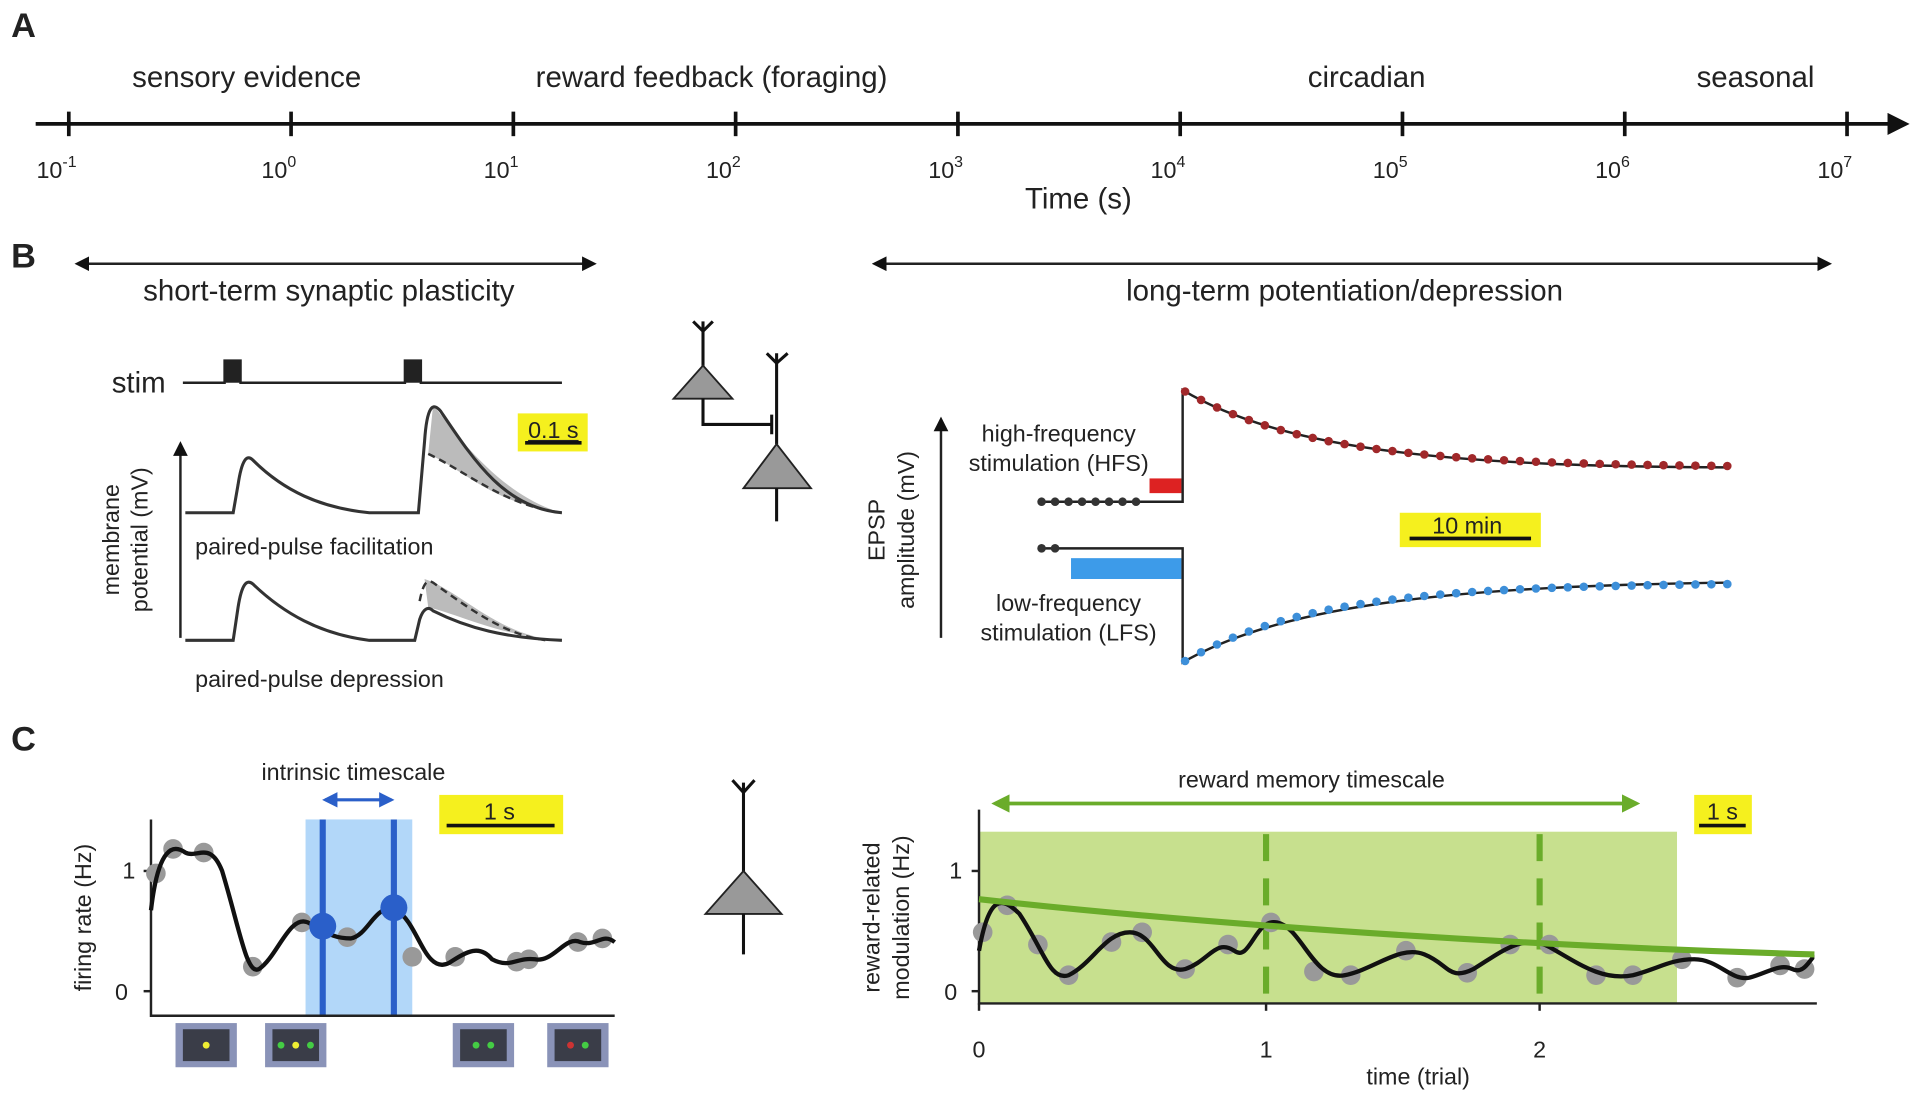  What do you see at coordinates (353, 772) in the screenshot?
I see `timescale-title: intrinsic timescale` at bounding box center [353, 772].